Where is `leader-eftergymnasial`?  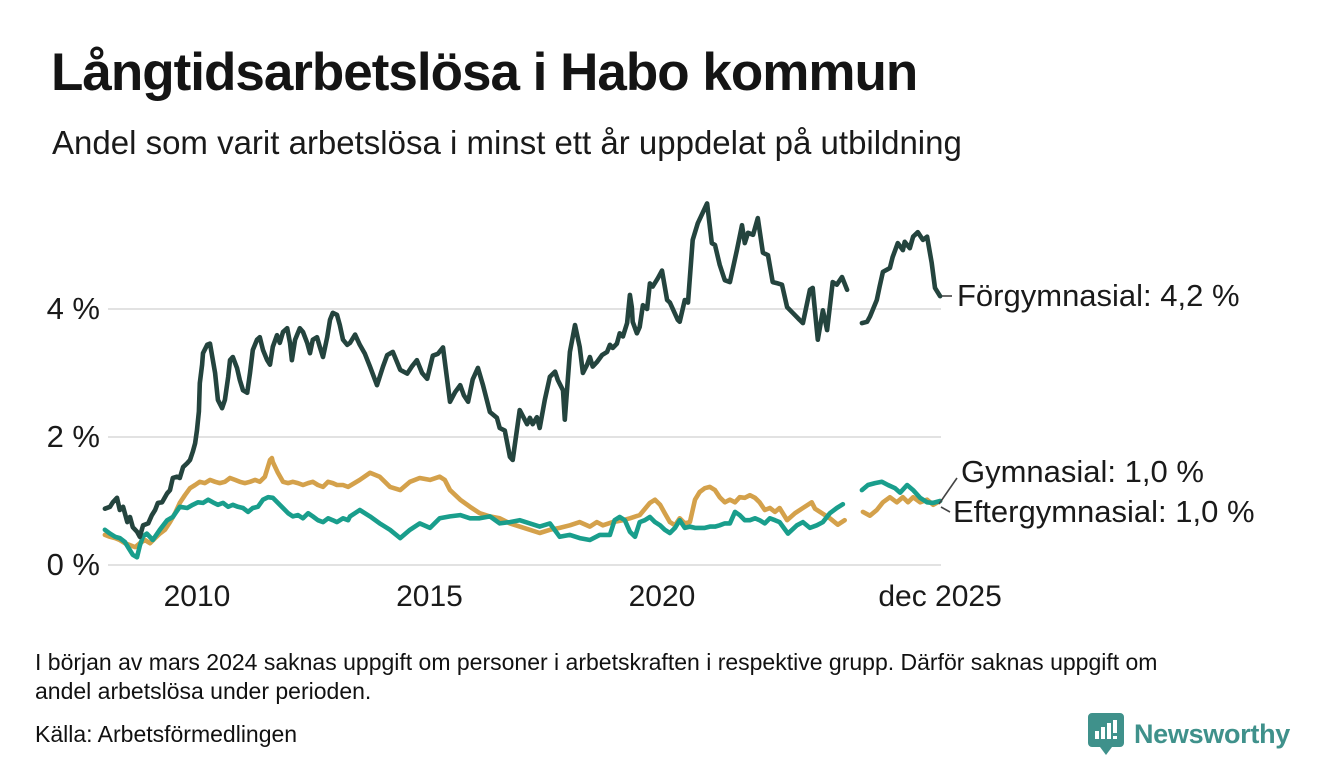 leader-eftergymnasial is located at coordinates (945, 509).